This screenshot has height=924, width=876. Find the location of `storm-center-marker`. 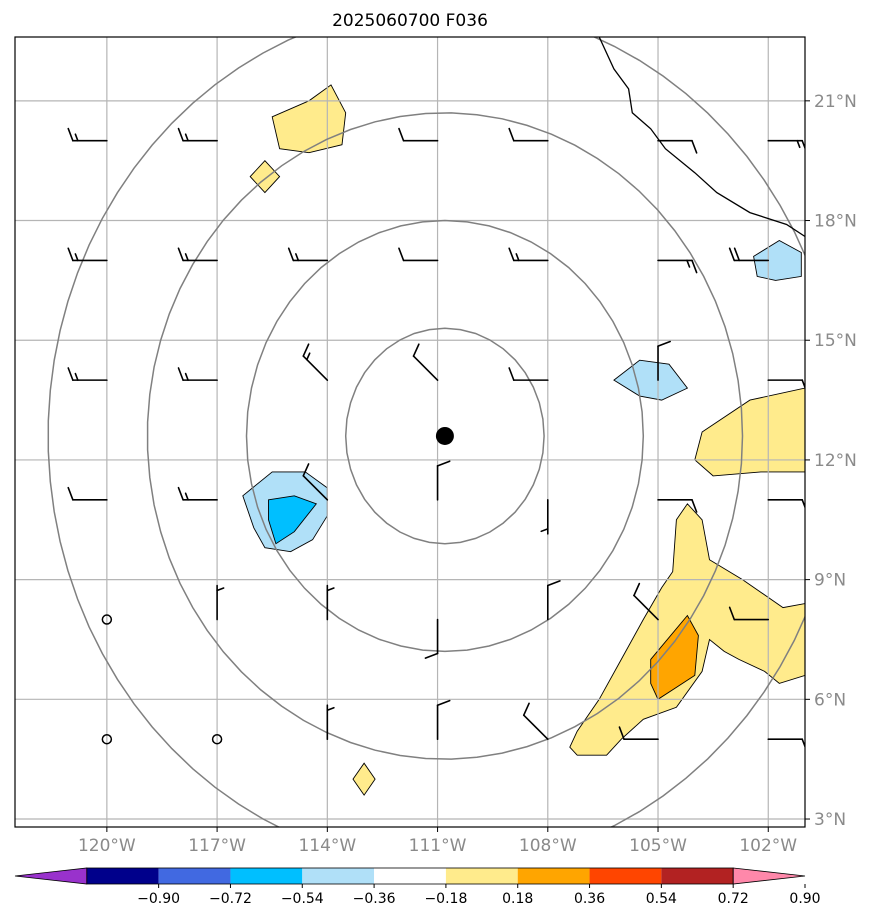

storm-center-marker is located at coordinates (444, 435).